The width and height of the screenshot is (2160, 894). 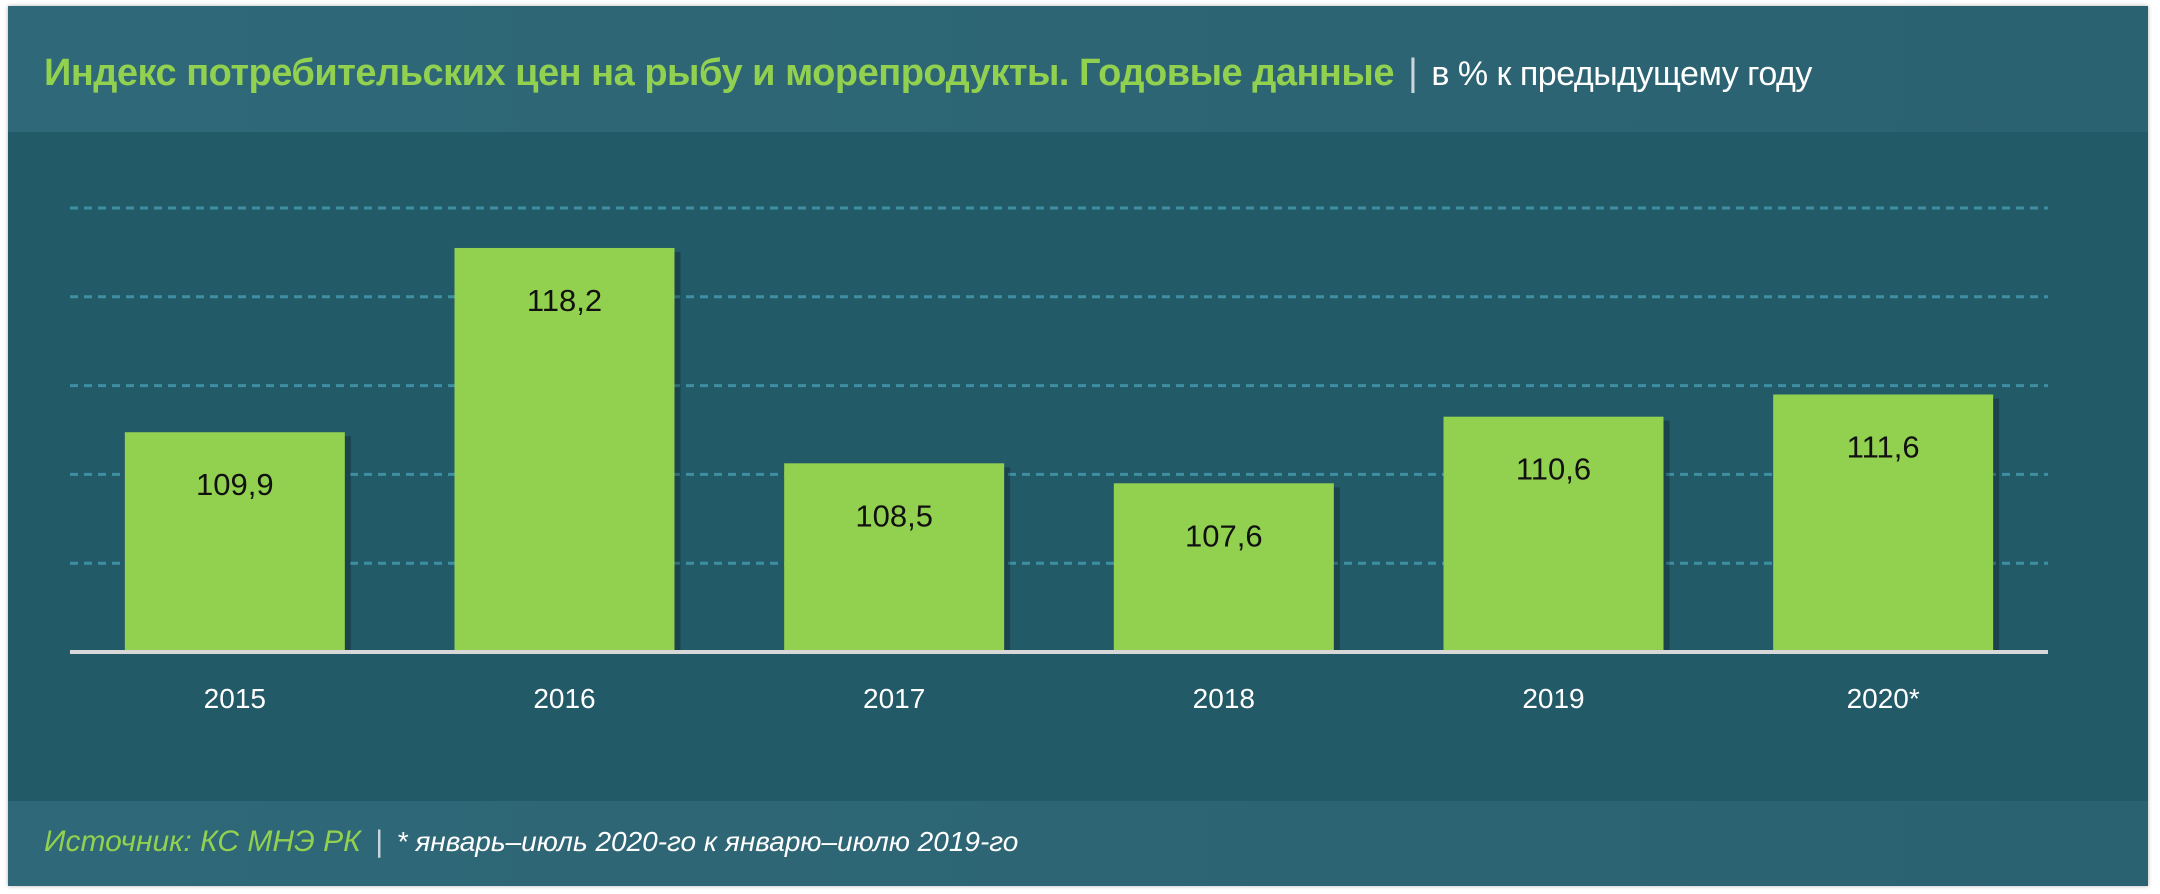 What do you see at coordinates (1621, 74) in the screenshot?
I see `chart-subtitle: в % к предыдущему году` at bounding box center [1621, 74].